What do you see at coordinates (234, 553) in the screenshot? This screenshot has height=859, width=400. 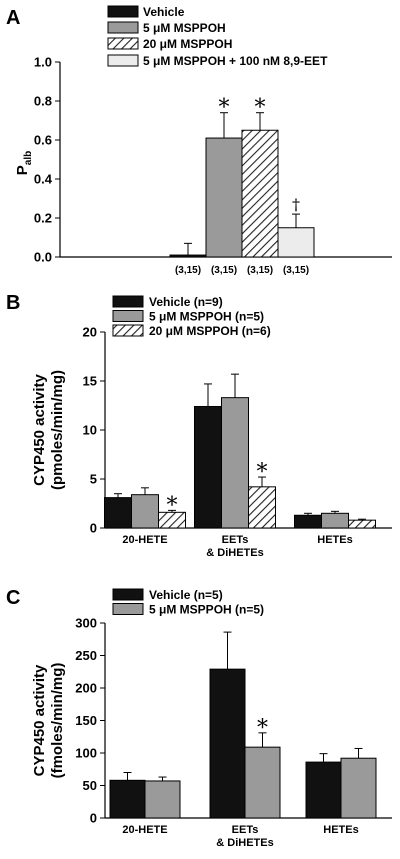 I see `category-label-b: & DiHETEs` at bounding box center [234, 553].